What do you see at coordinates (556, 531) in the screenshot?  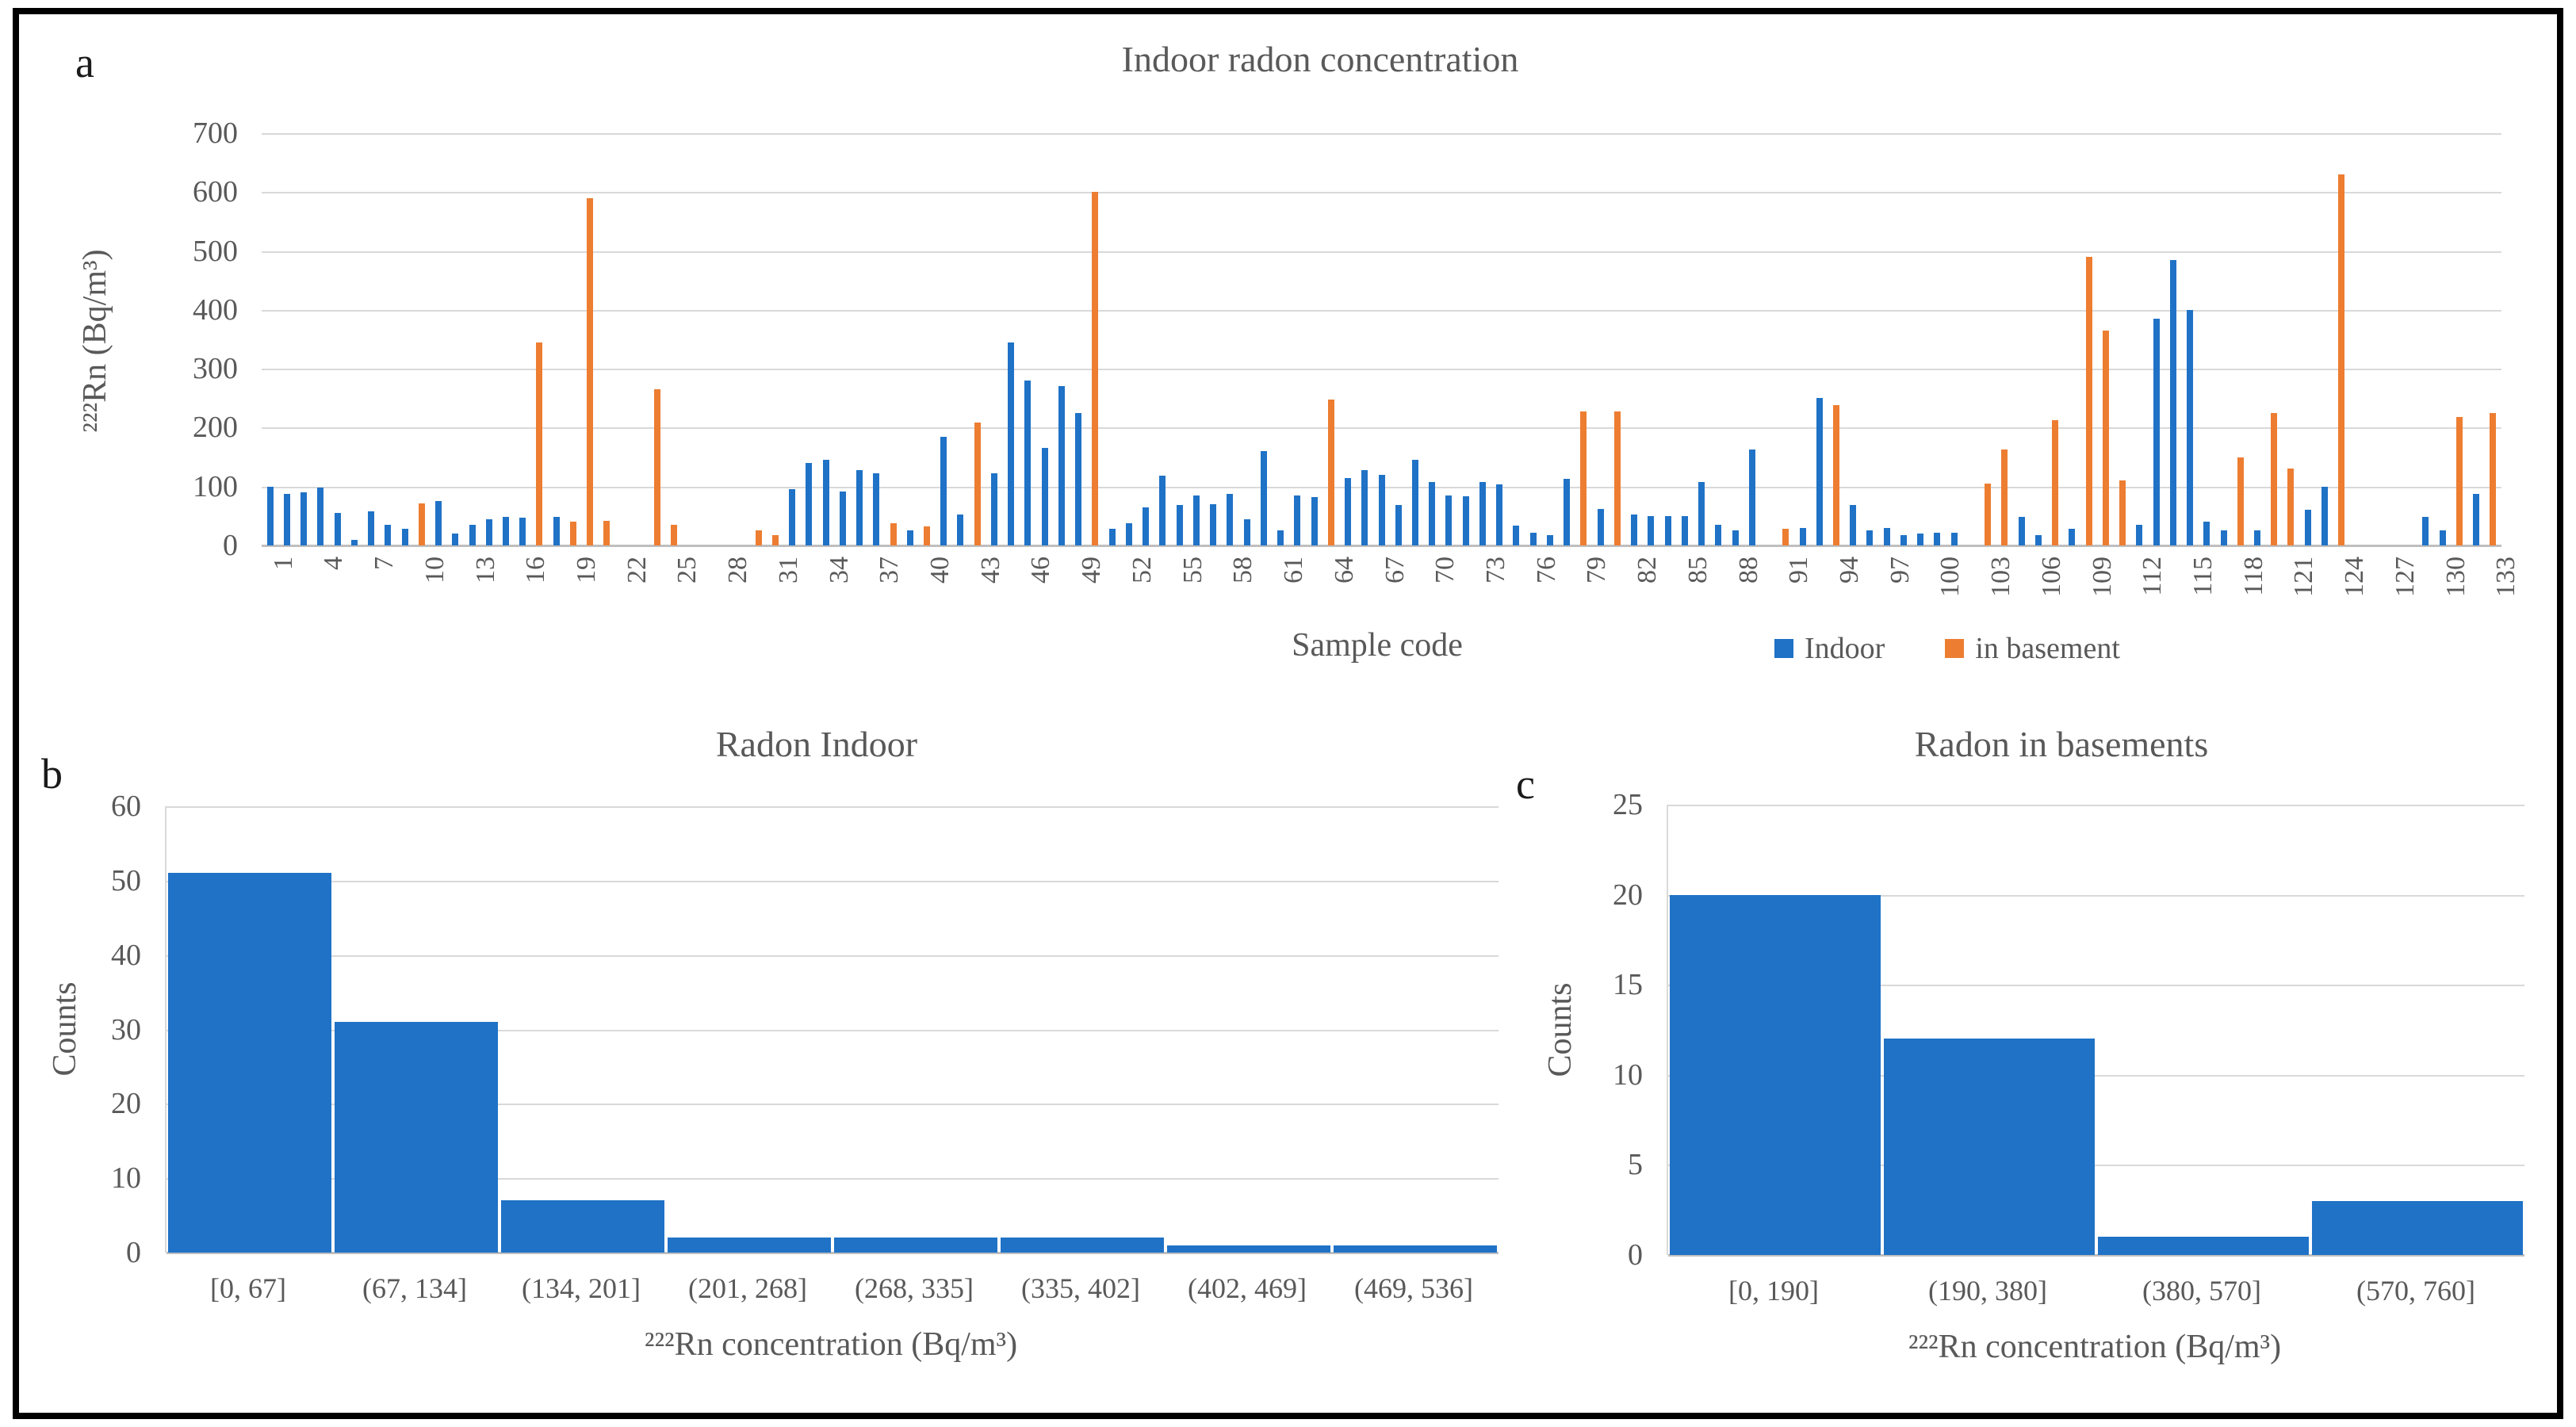 I see `sample-bar-18-indoor` at bounding box center [556, 531].